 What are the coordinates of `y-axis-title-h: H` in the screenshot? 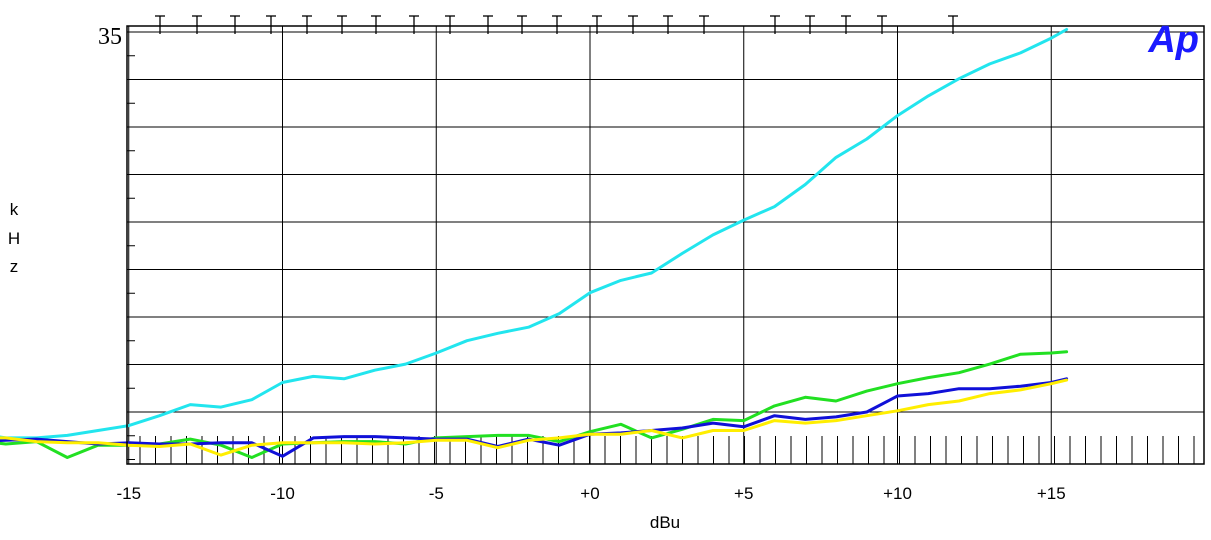 It's located at (14, 238).